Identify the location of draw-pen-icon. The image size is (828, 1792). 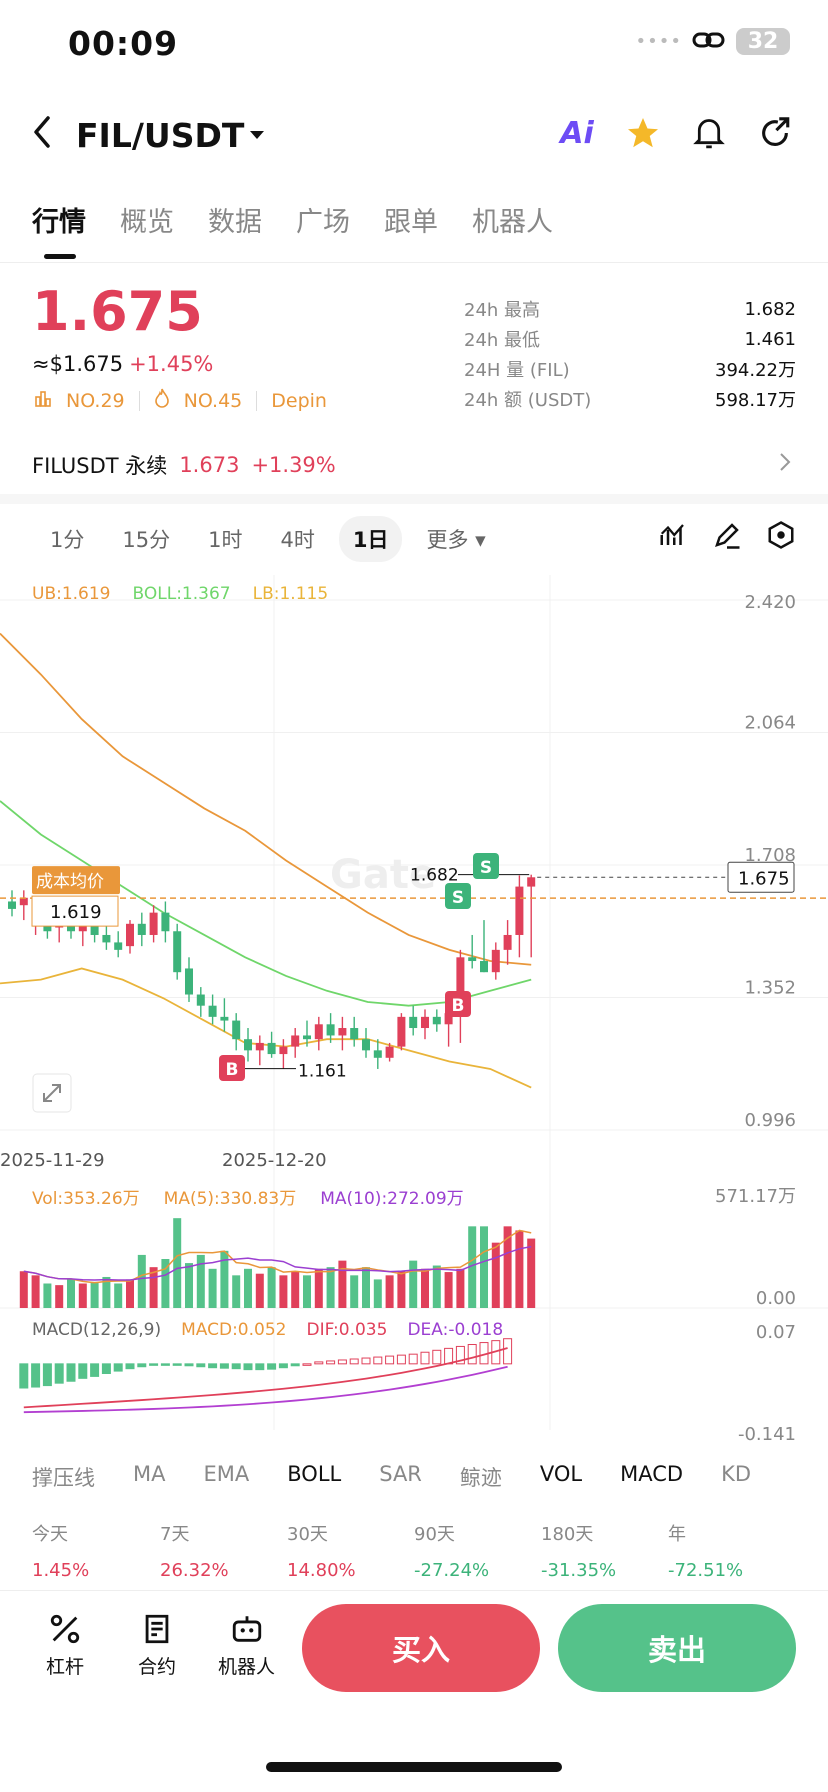
(727, 537).